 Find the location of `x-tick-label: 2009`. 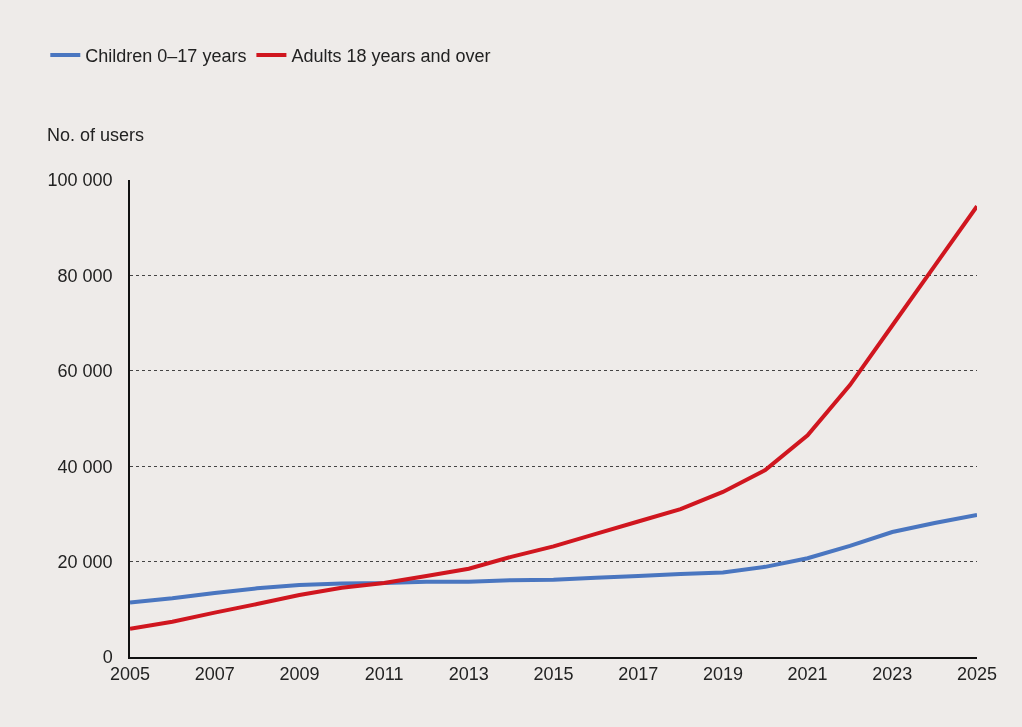

x-tick-label: 2009 is located at coordinates (299, 674).